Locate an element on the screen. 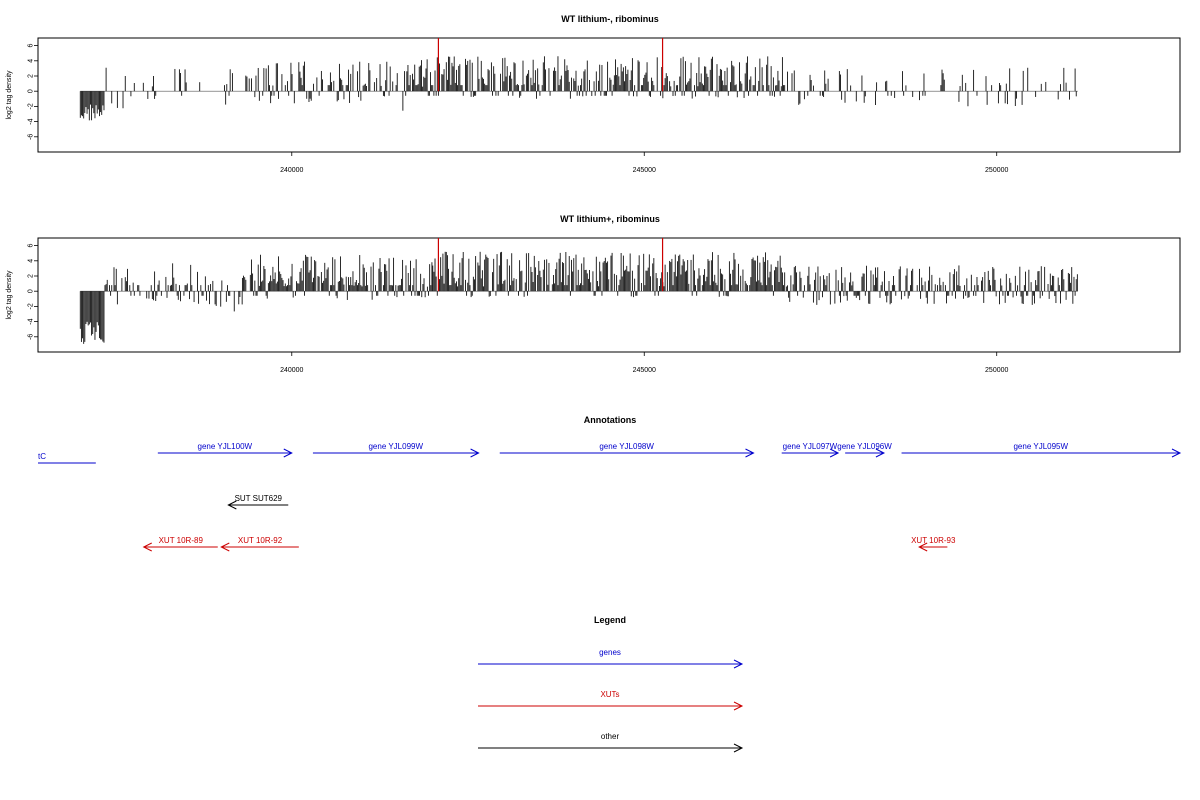 This screenshot has width=1200, height=800. legend-label: XUTs is located at coordinates (609, 694).